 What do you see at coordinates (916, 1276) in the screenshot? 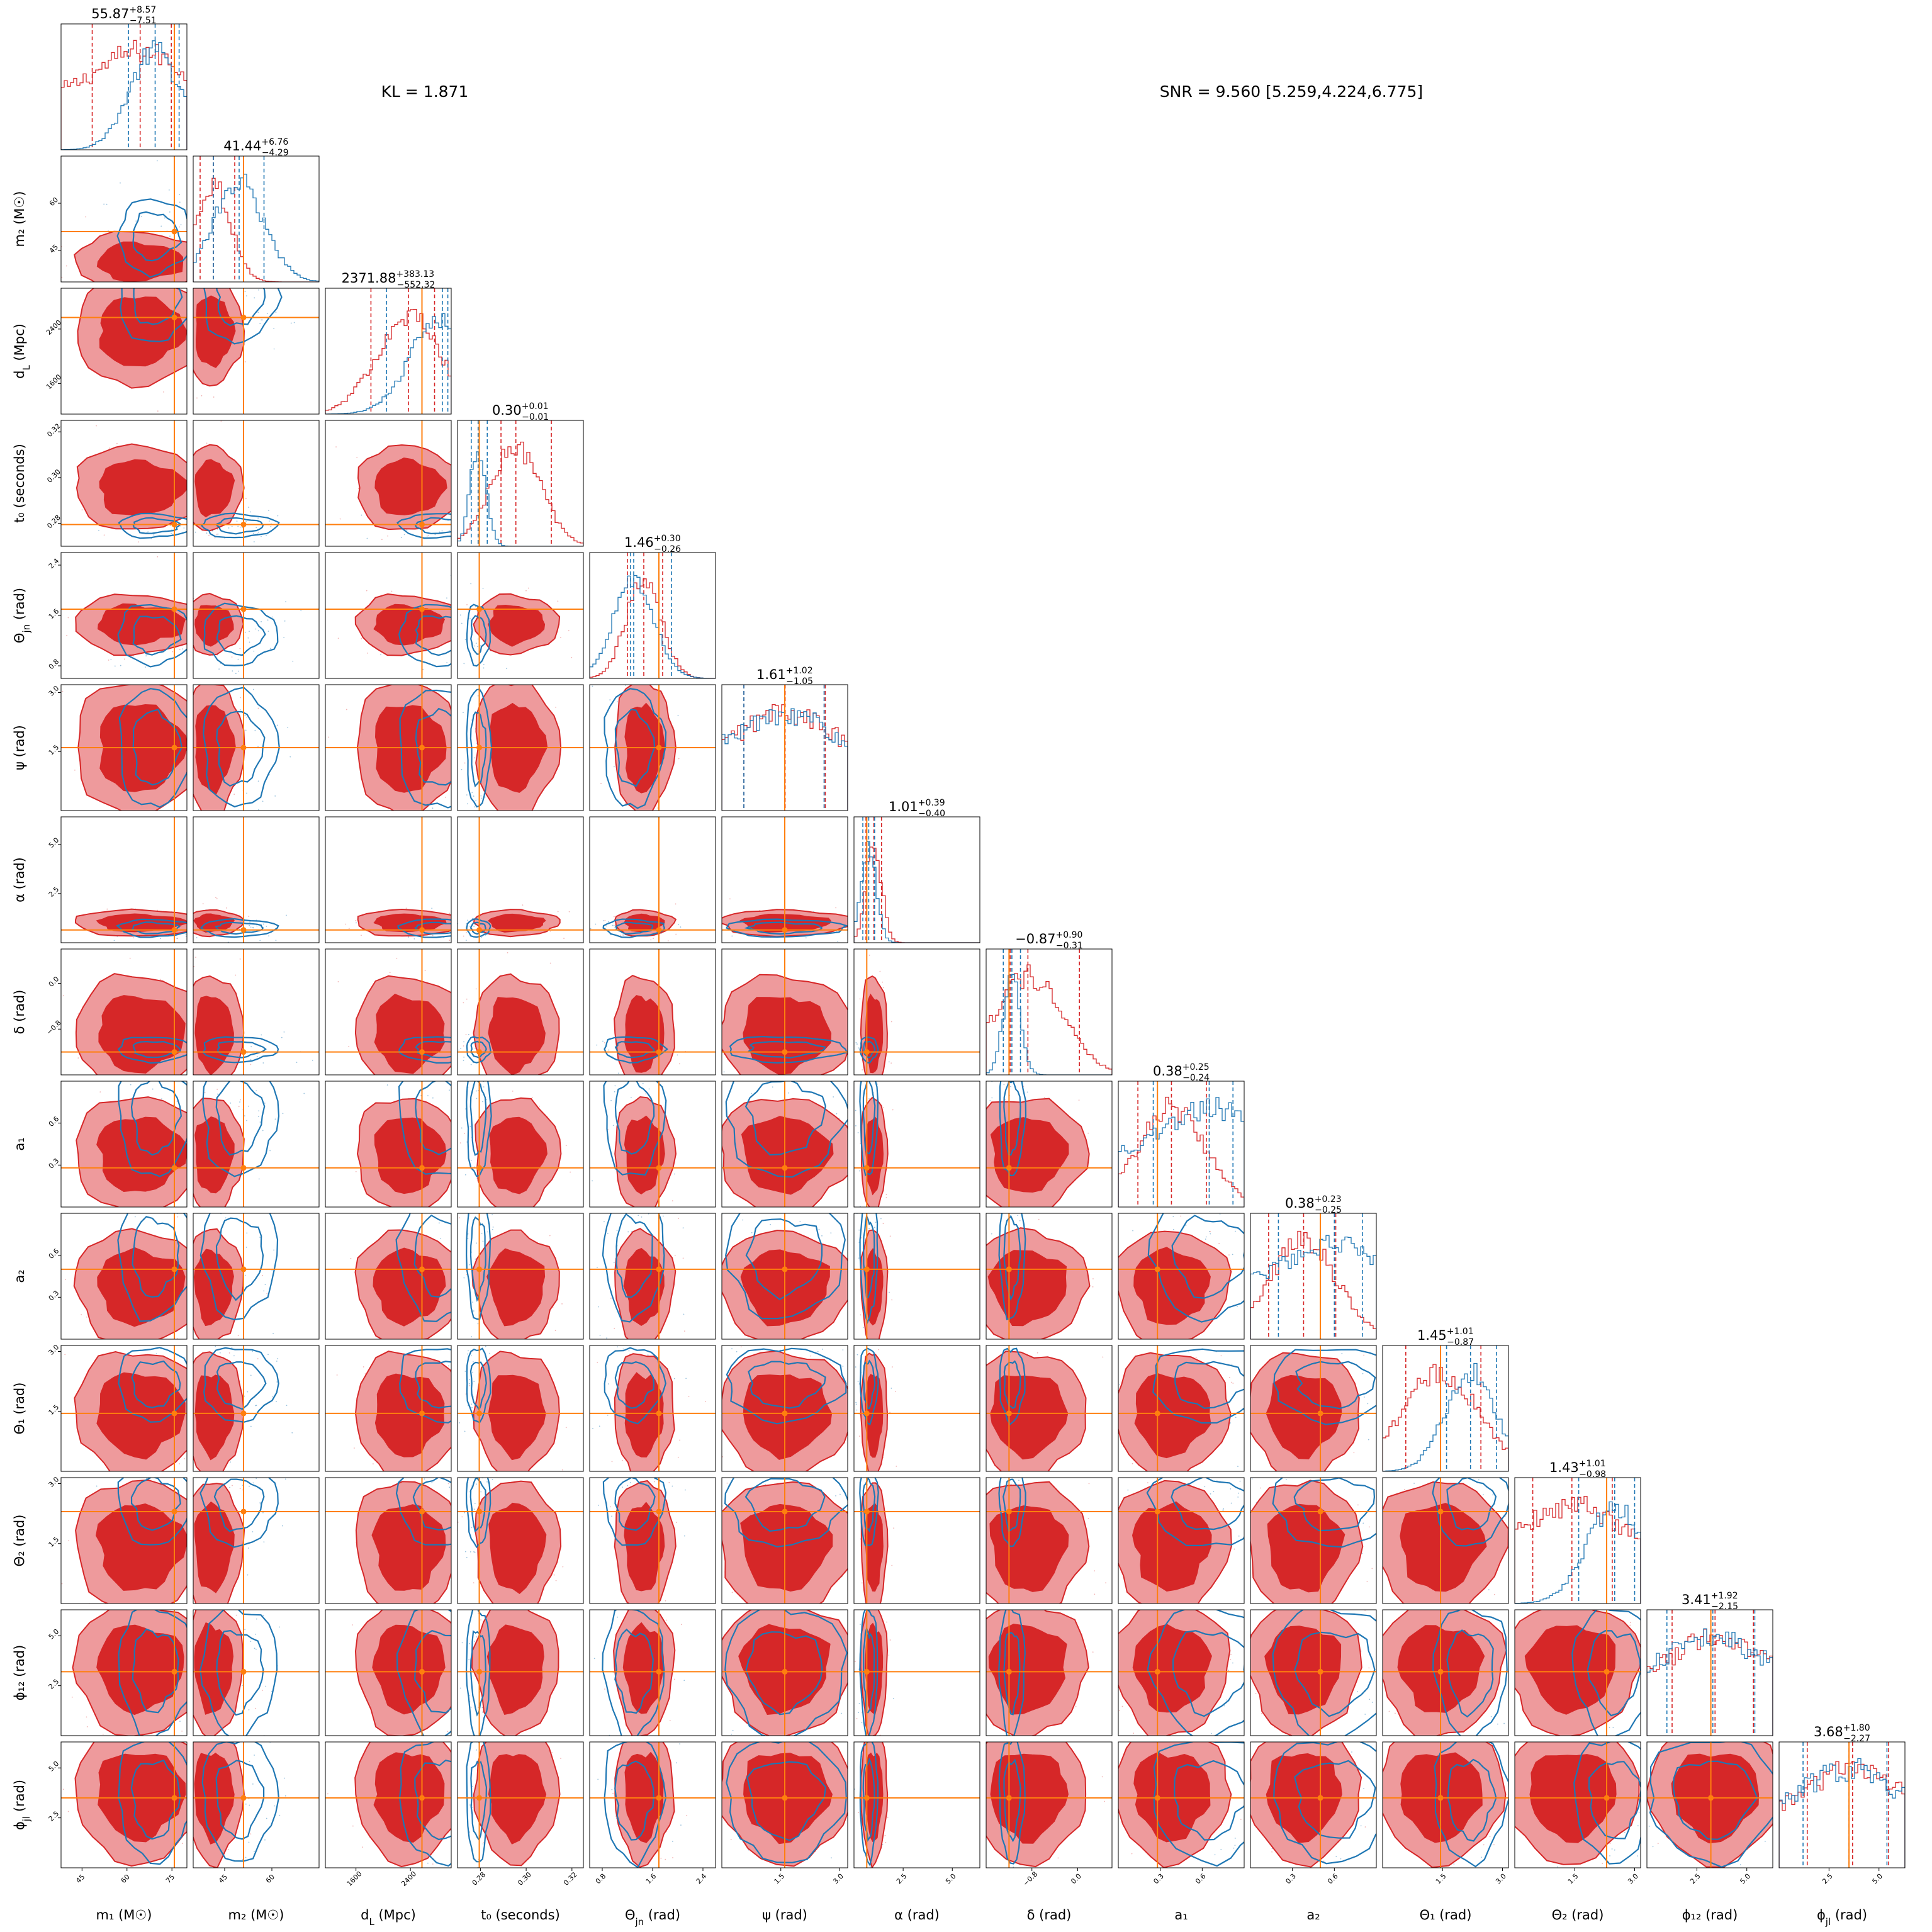
I see `contour-panel-alpha-a2` at bounding box center [916, 1276].